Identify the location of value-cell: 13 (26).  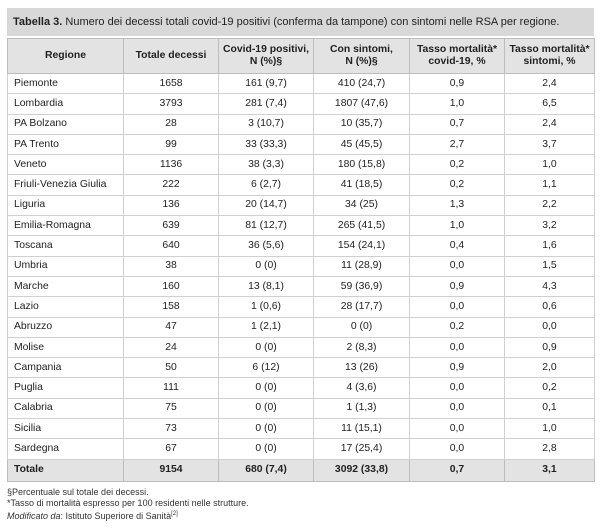
(361, 368).